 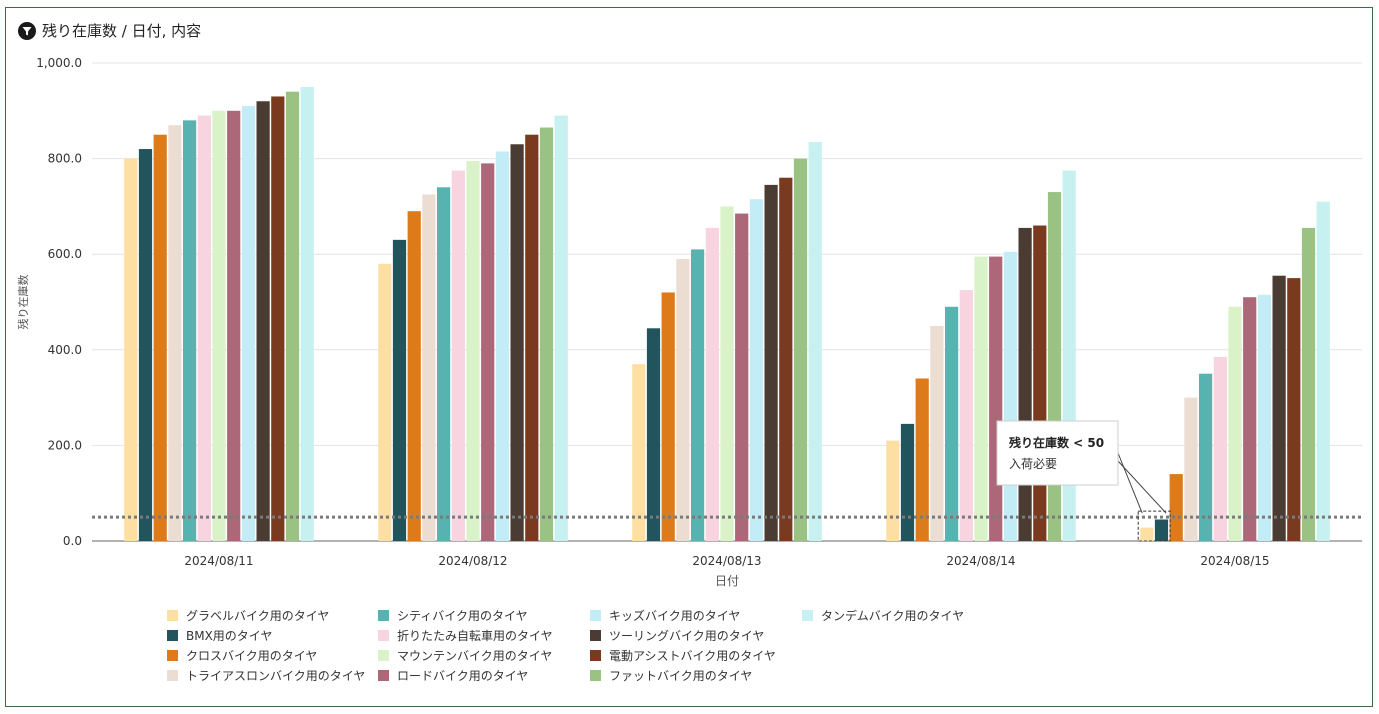 I want to click on legend-label: キッズバイク用のタイヤ, so click(x=674, y=615).